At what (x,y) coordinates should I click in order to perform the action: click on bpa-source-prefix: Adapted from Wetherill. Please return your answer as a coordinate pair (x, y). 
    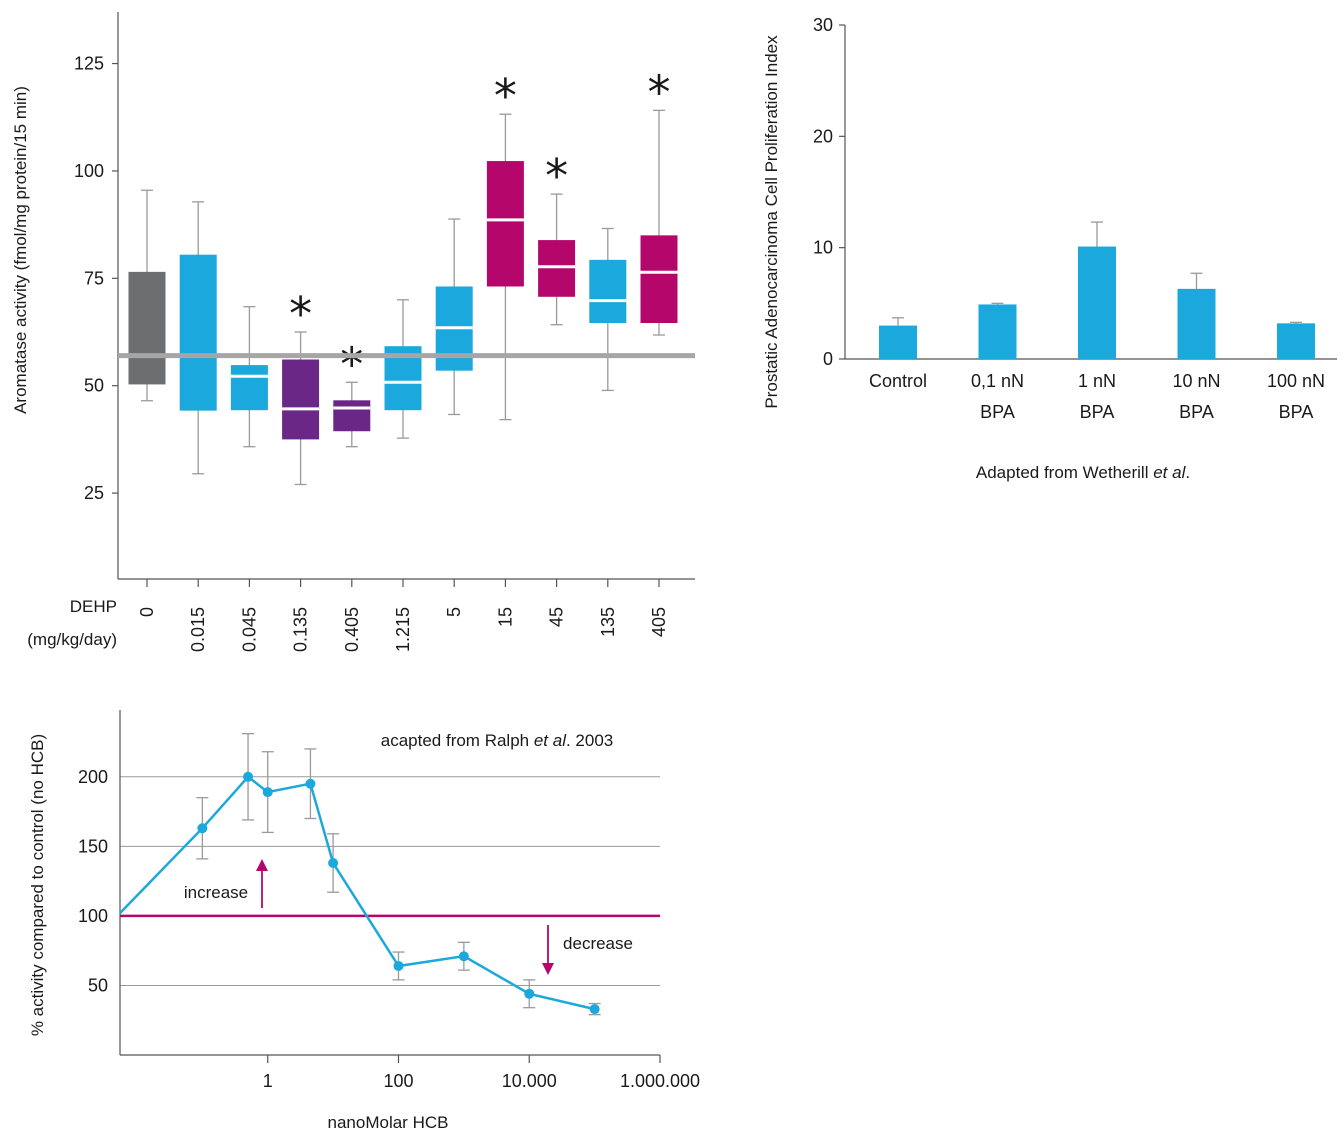
    Looking at the image, I should click on (1064, 472).